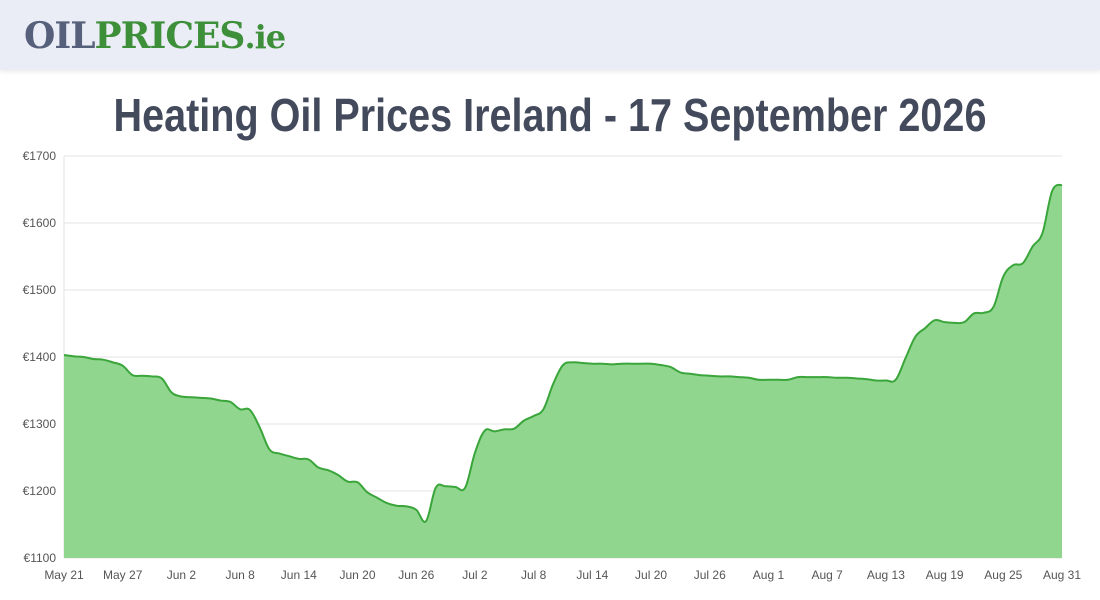  Describe the element at coordinates (40, 156) in the screenshot. I see `y-tick-label: €1700` at that location.